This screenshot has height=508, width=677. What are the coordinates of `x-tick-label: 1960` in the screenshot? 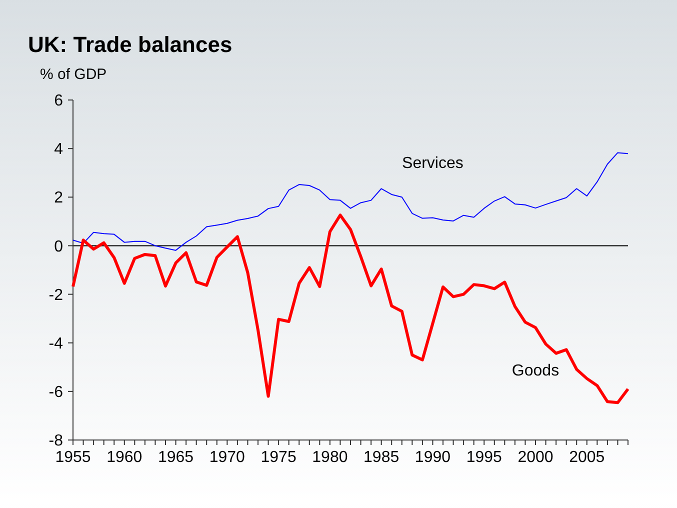 It's located at (124, 457).